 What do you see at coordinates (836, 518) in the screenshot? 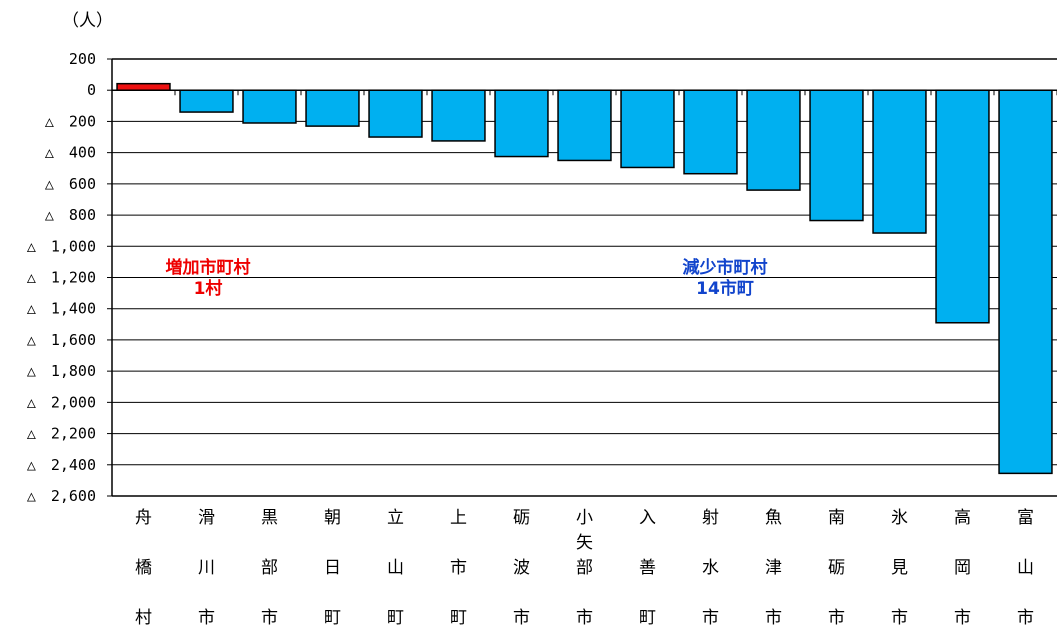
I see `category-label: 南` at bounding box center [836, 518].